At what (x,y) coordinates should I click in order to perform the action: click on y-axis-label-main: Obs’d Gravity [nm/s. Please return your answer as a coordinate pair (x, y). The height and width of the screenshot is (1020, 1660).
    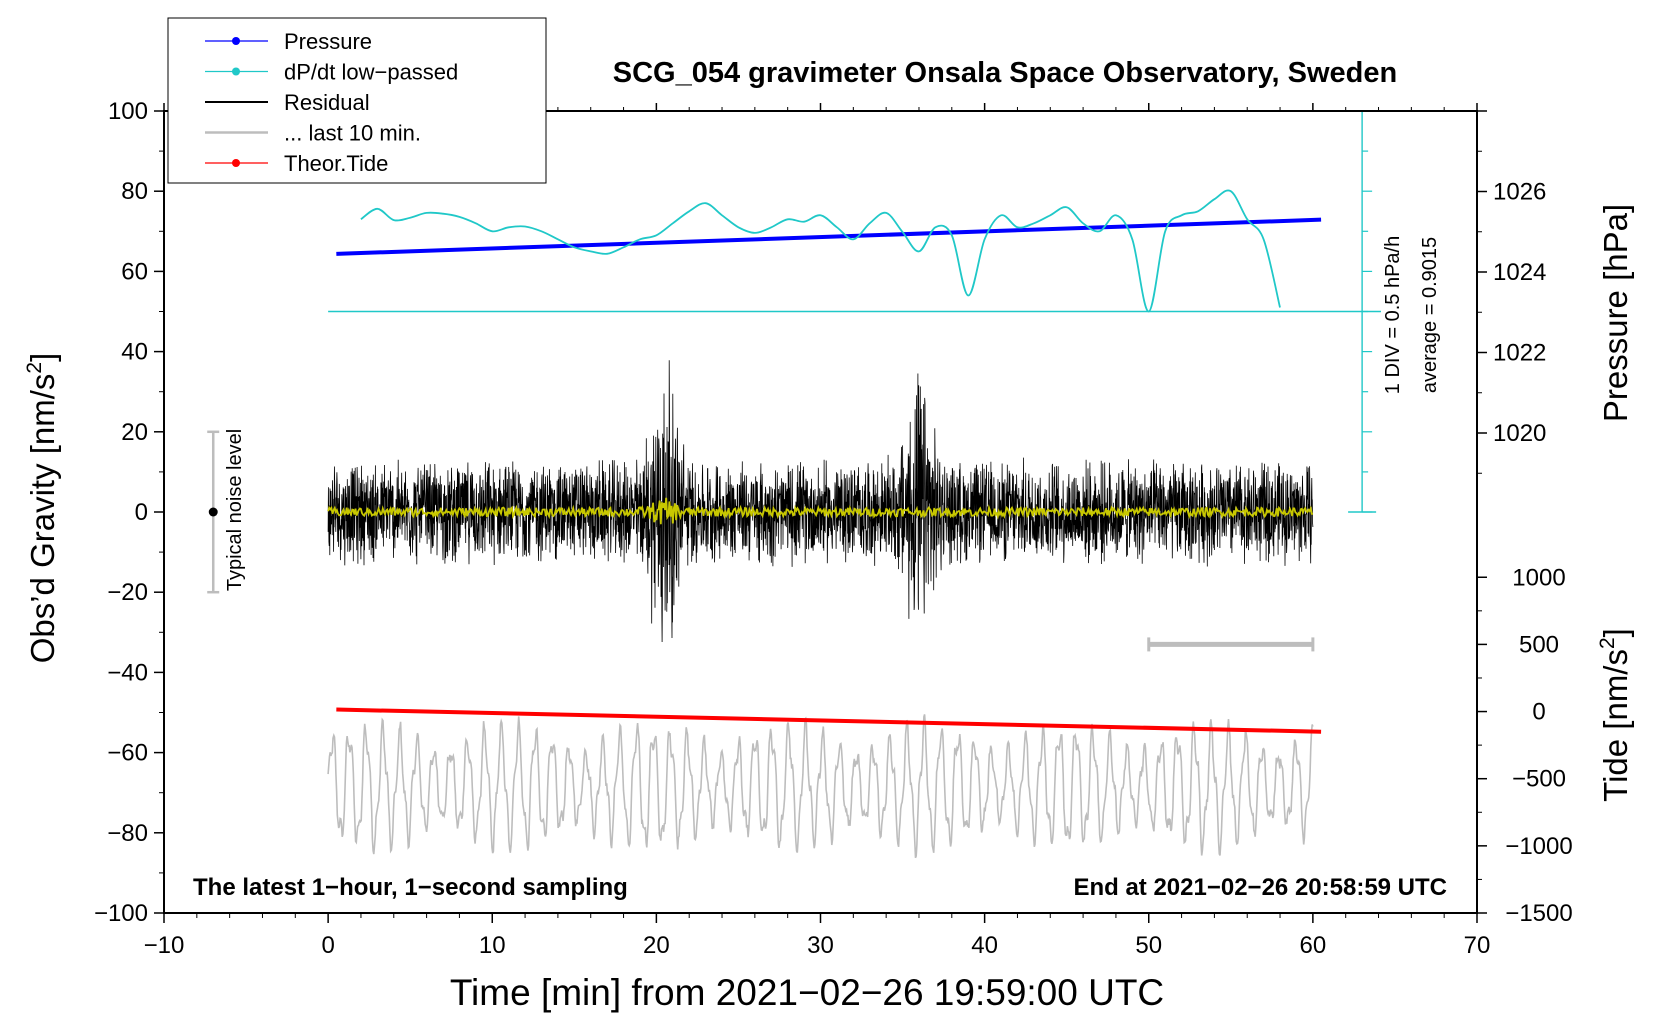
    Looking at the image, I should click on (42, 519).